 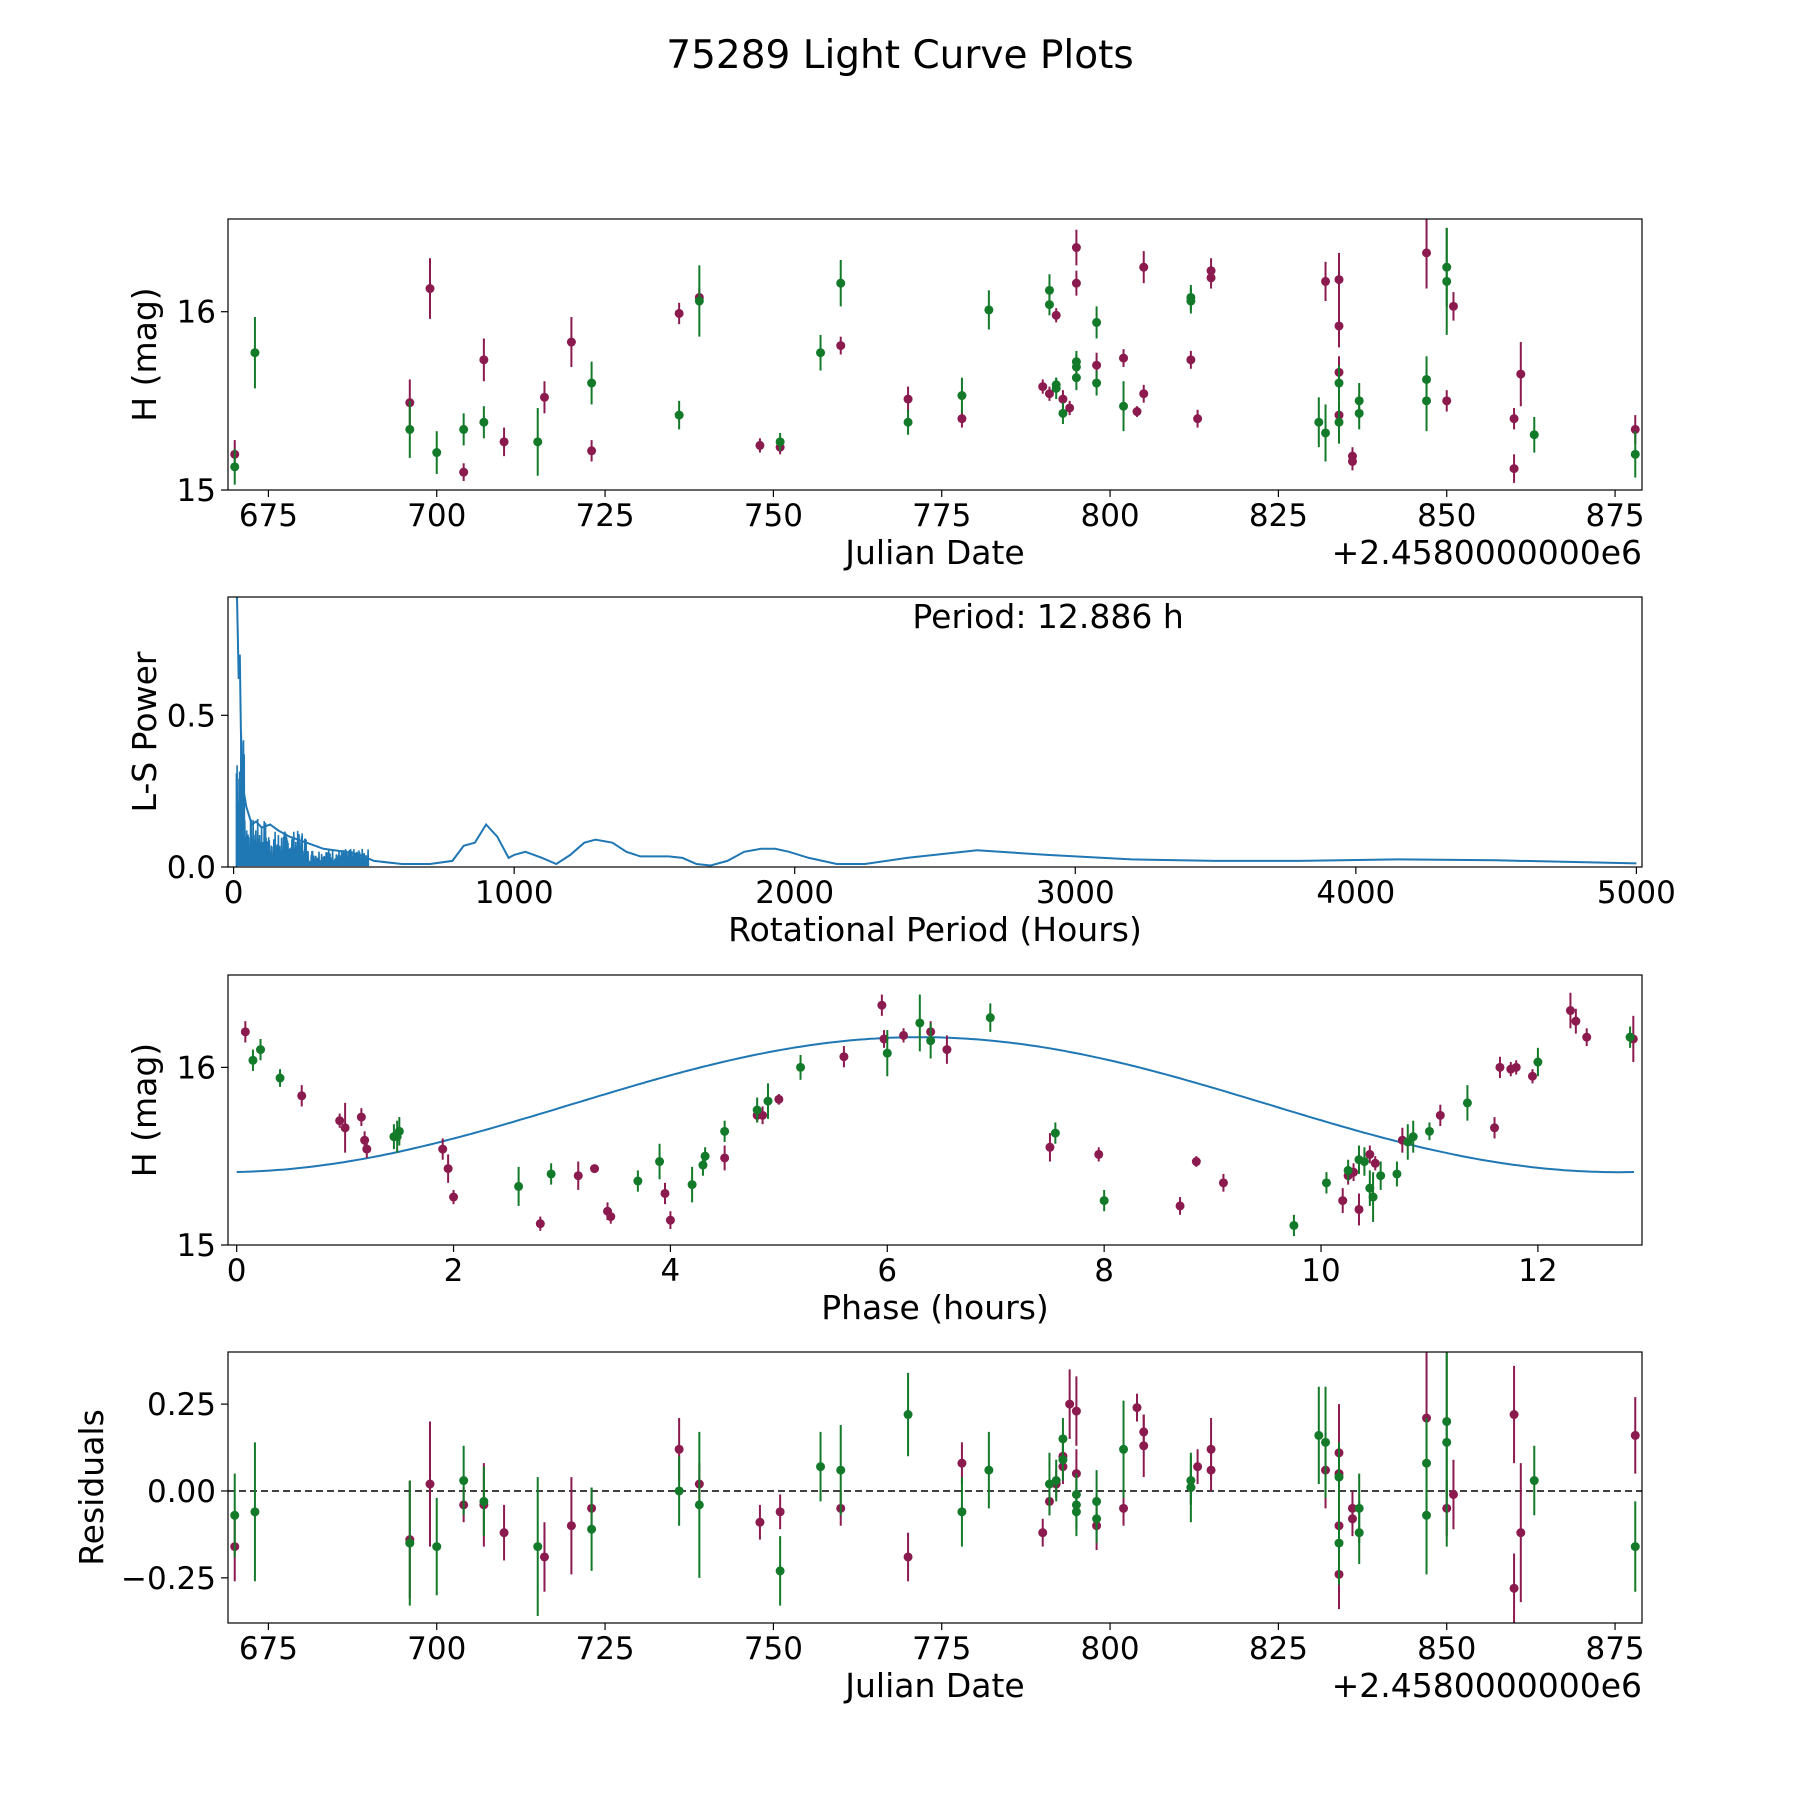 I want to click on y-axis-label: H (mag), so click(x=144, y=354).